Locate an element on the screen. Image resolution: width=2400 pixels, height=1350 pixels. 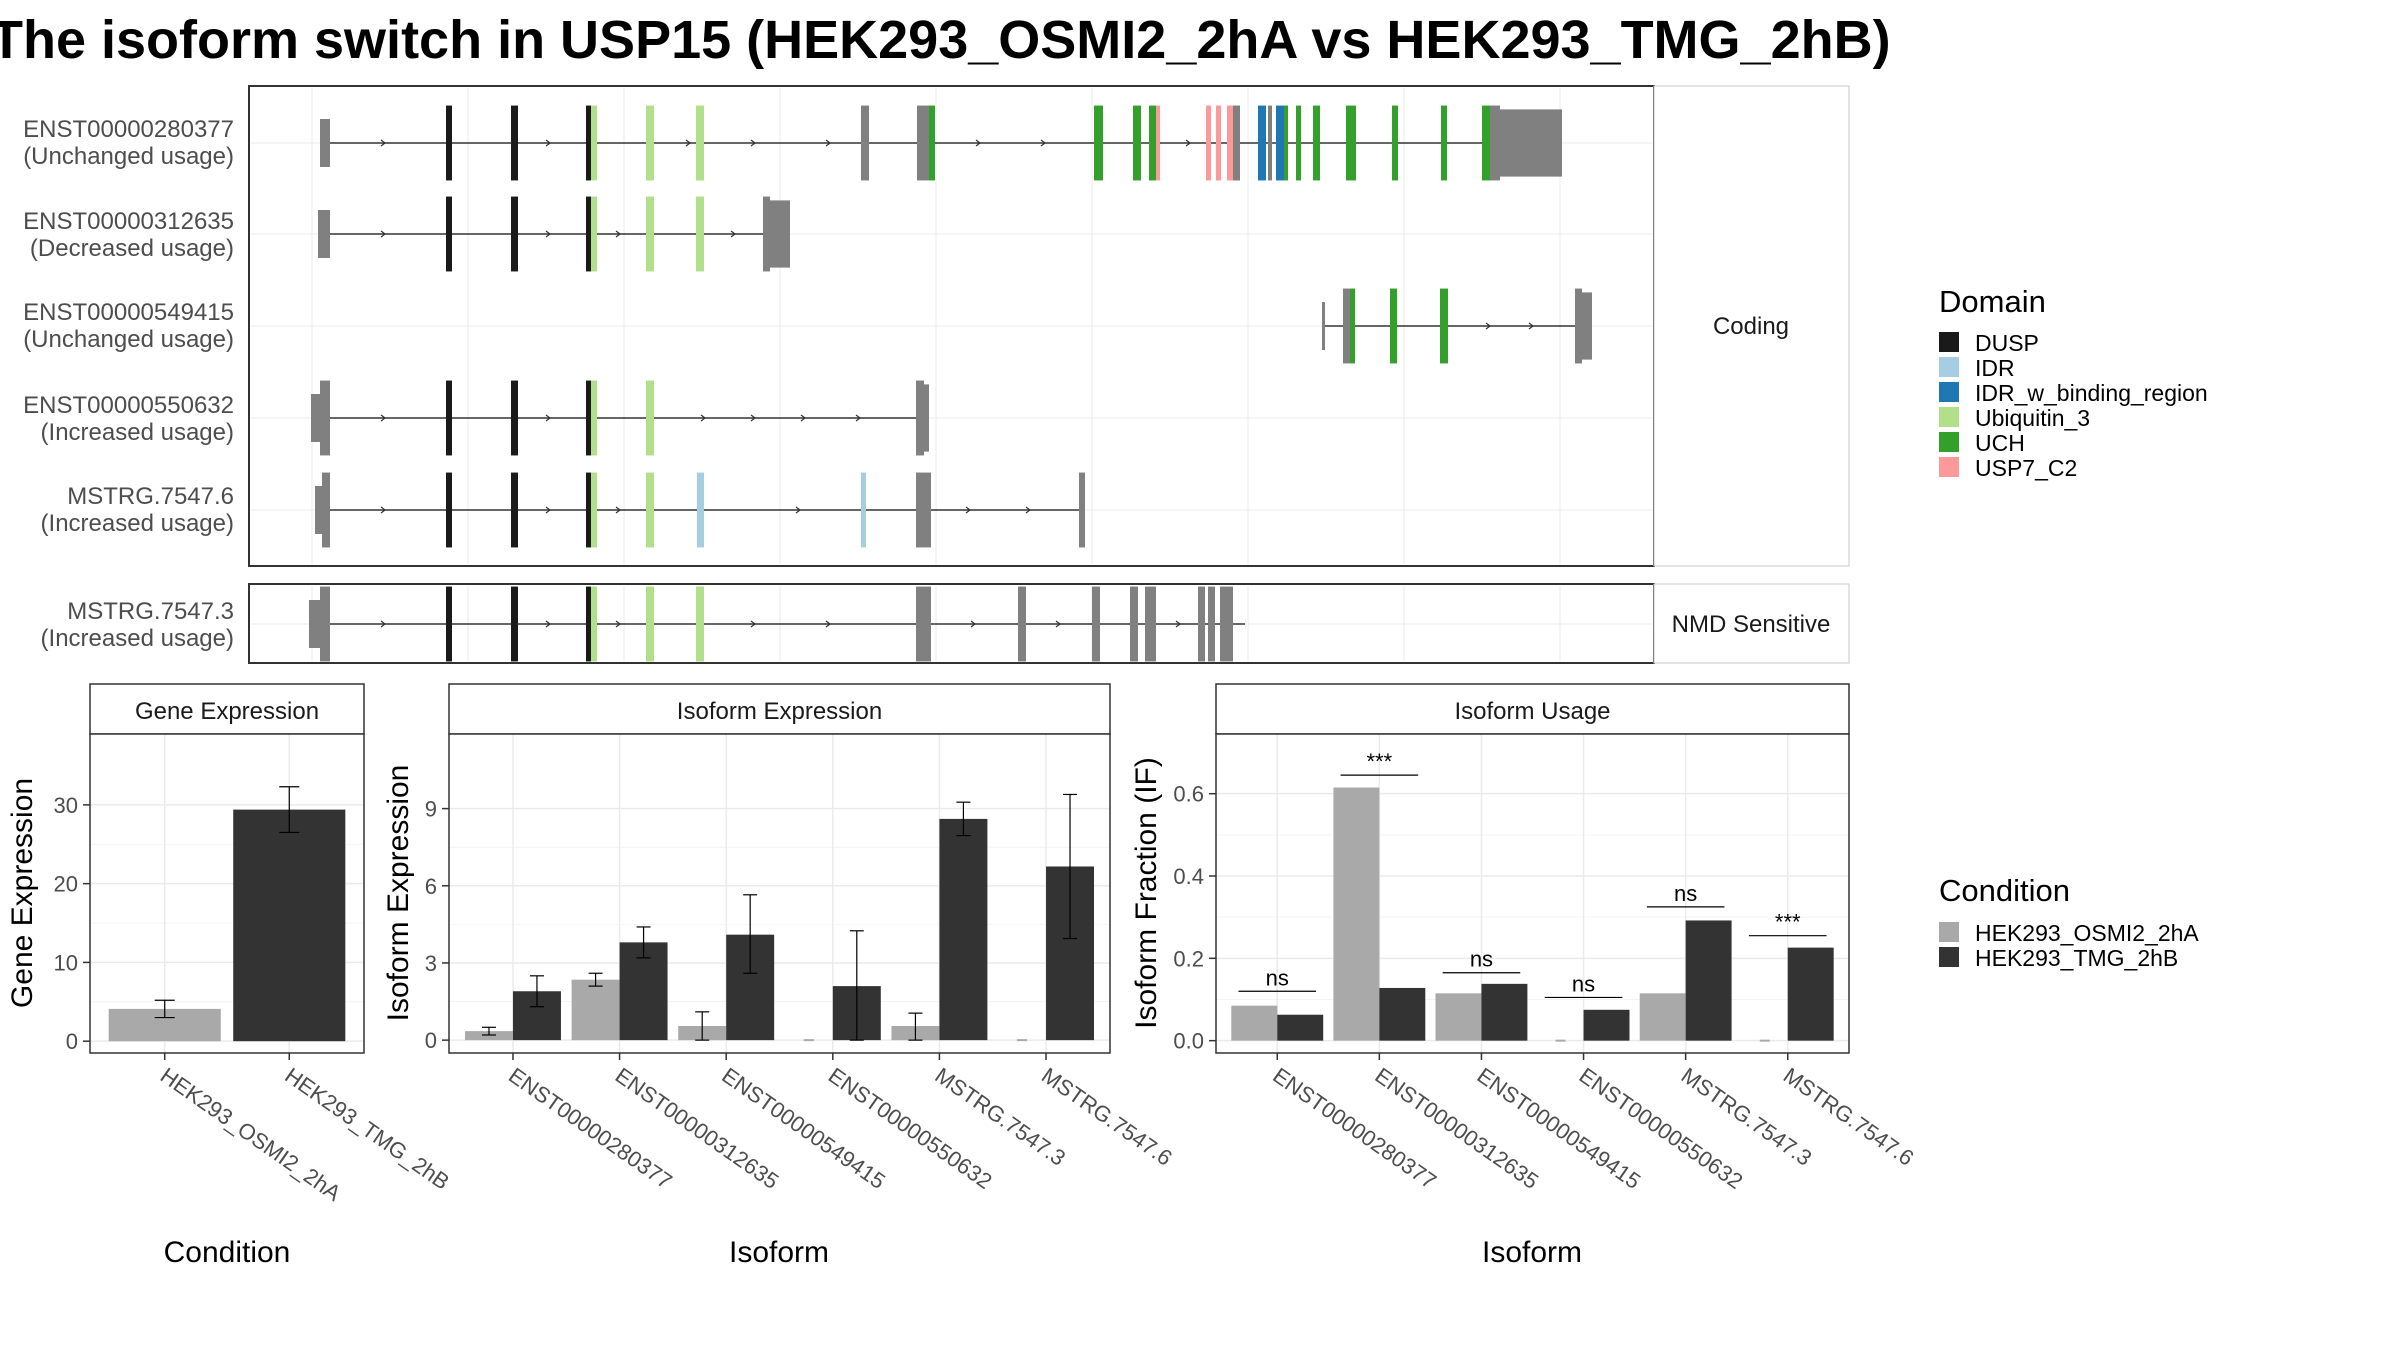
legend-swatch-uch is located at coordinates (1949, 442).